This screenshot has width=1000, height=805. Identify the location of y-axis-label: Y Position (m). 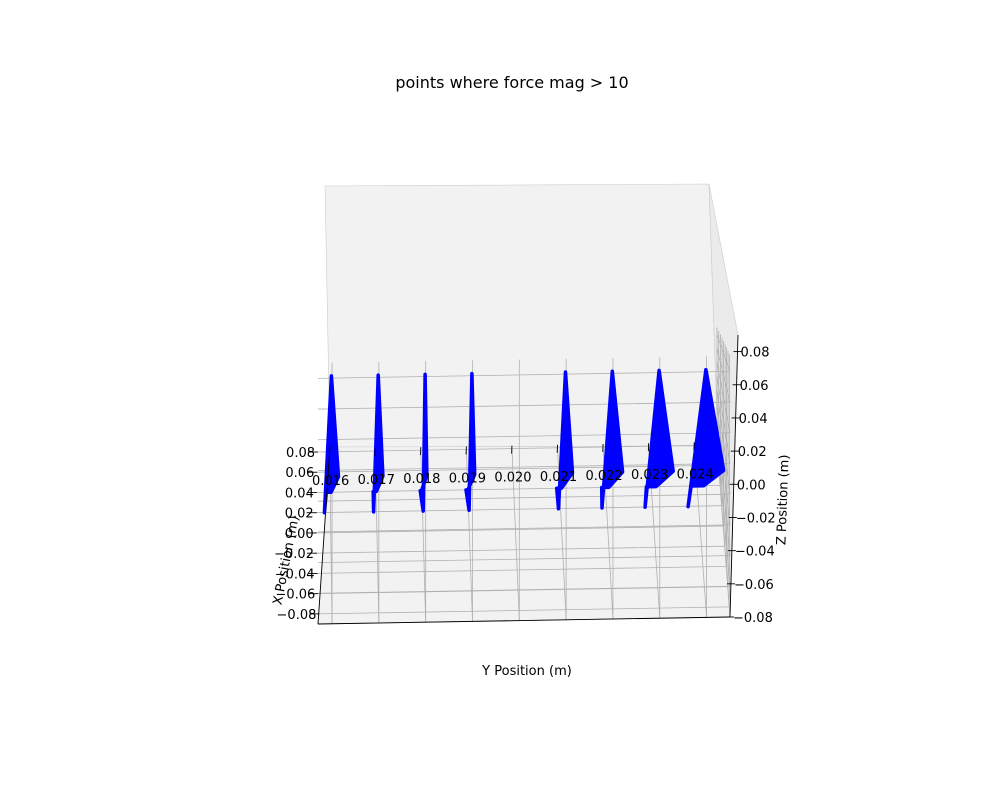
(526, 671).